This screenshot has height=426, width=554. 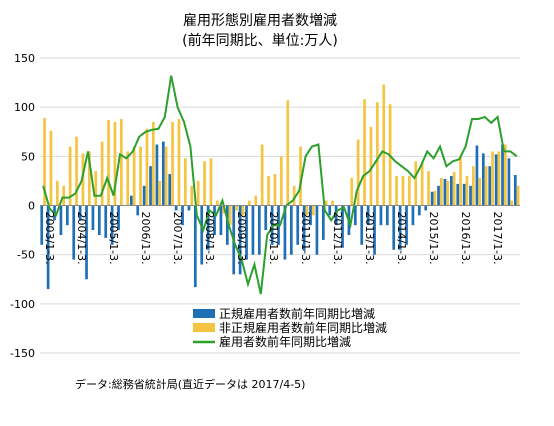 What do you see at coordinates (31, 206) in the screenshot?
I see `y-tick-label: 0` at bounding box center [31, 206].